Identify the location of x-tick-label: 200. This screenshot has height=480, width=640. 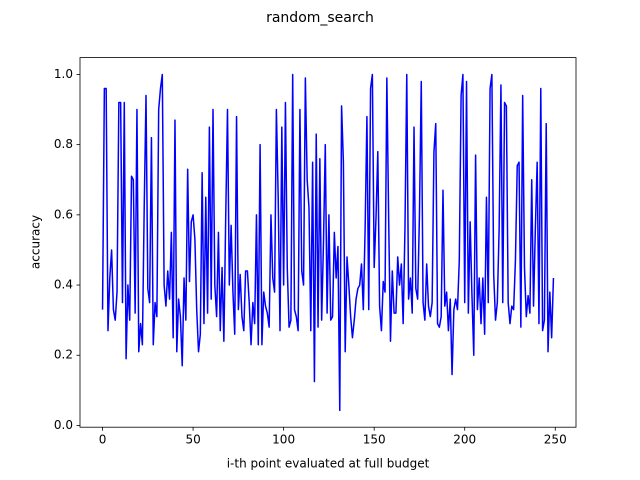
(464, 440).